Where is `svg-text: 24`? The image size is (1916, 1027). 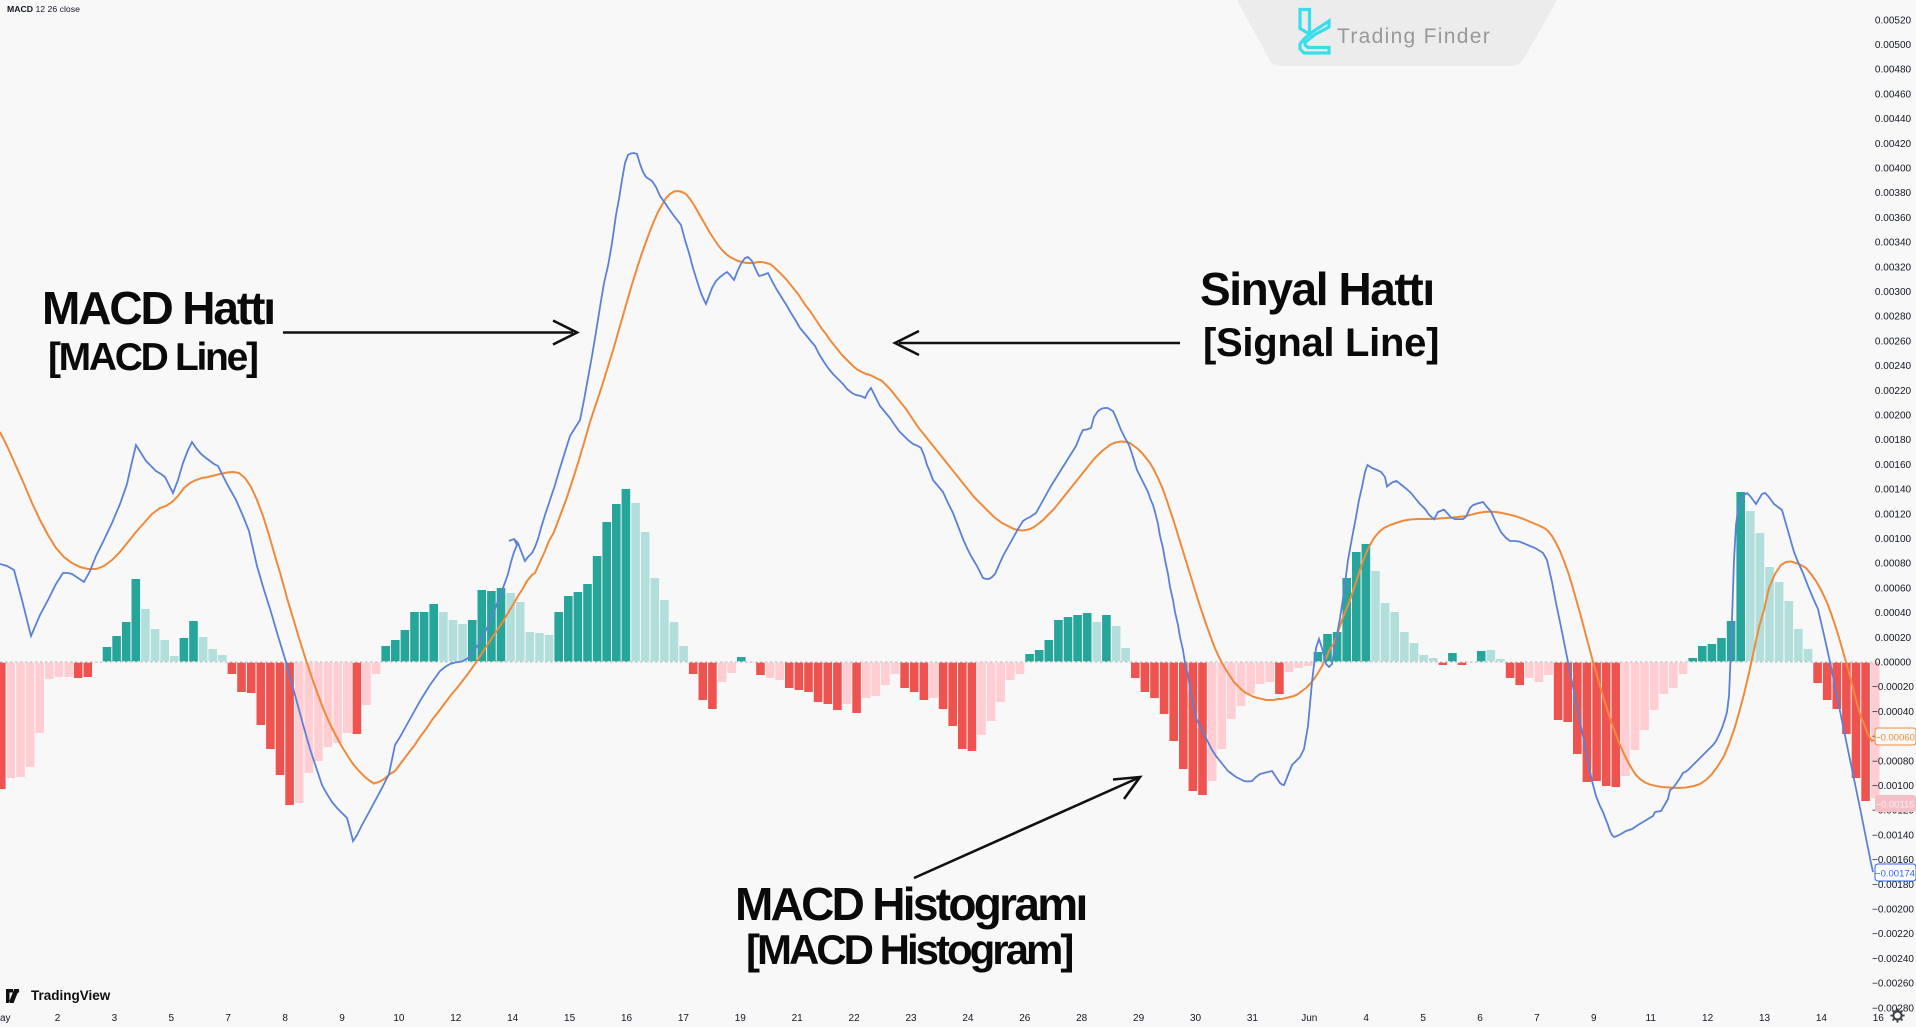
svg-text: 24 is located at coordinates (968, 1018).